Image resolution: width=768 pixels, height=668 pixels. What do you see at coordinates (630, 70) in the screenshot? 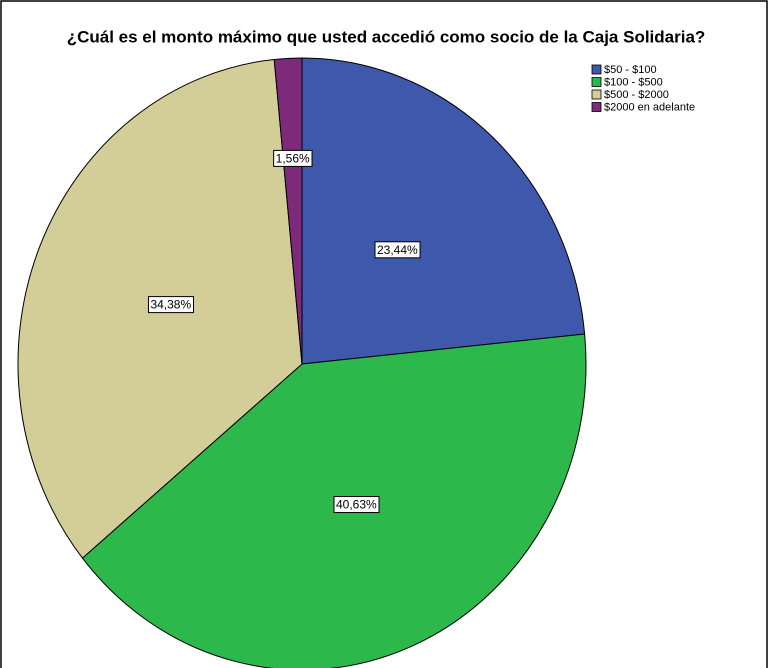
I see `legend-label: $50 - $100` at bounding box center [630, 70].